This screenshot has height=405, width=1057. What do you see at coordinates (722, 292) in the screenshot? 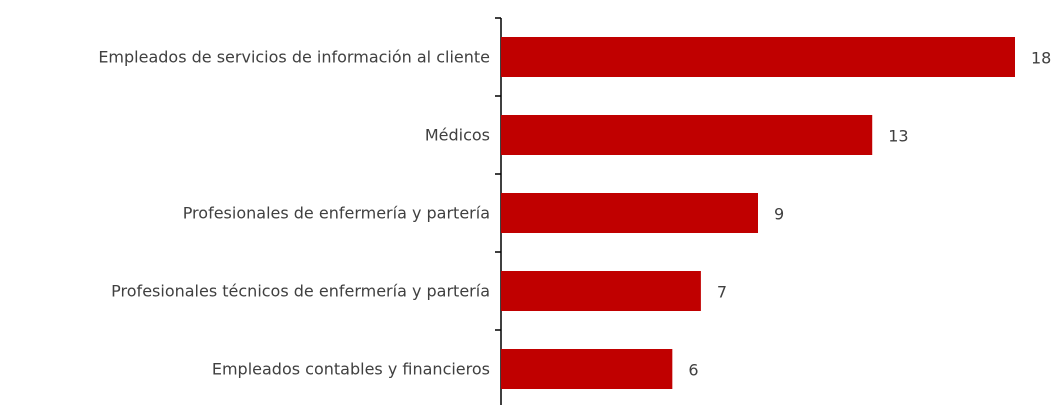
I see `data-label: 7` at bounding box center [722, 292].